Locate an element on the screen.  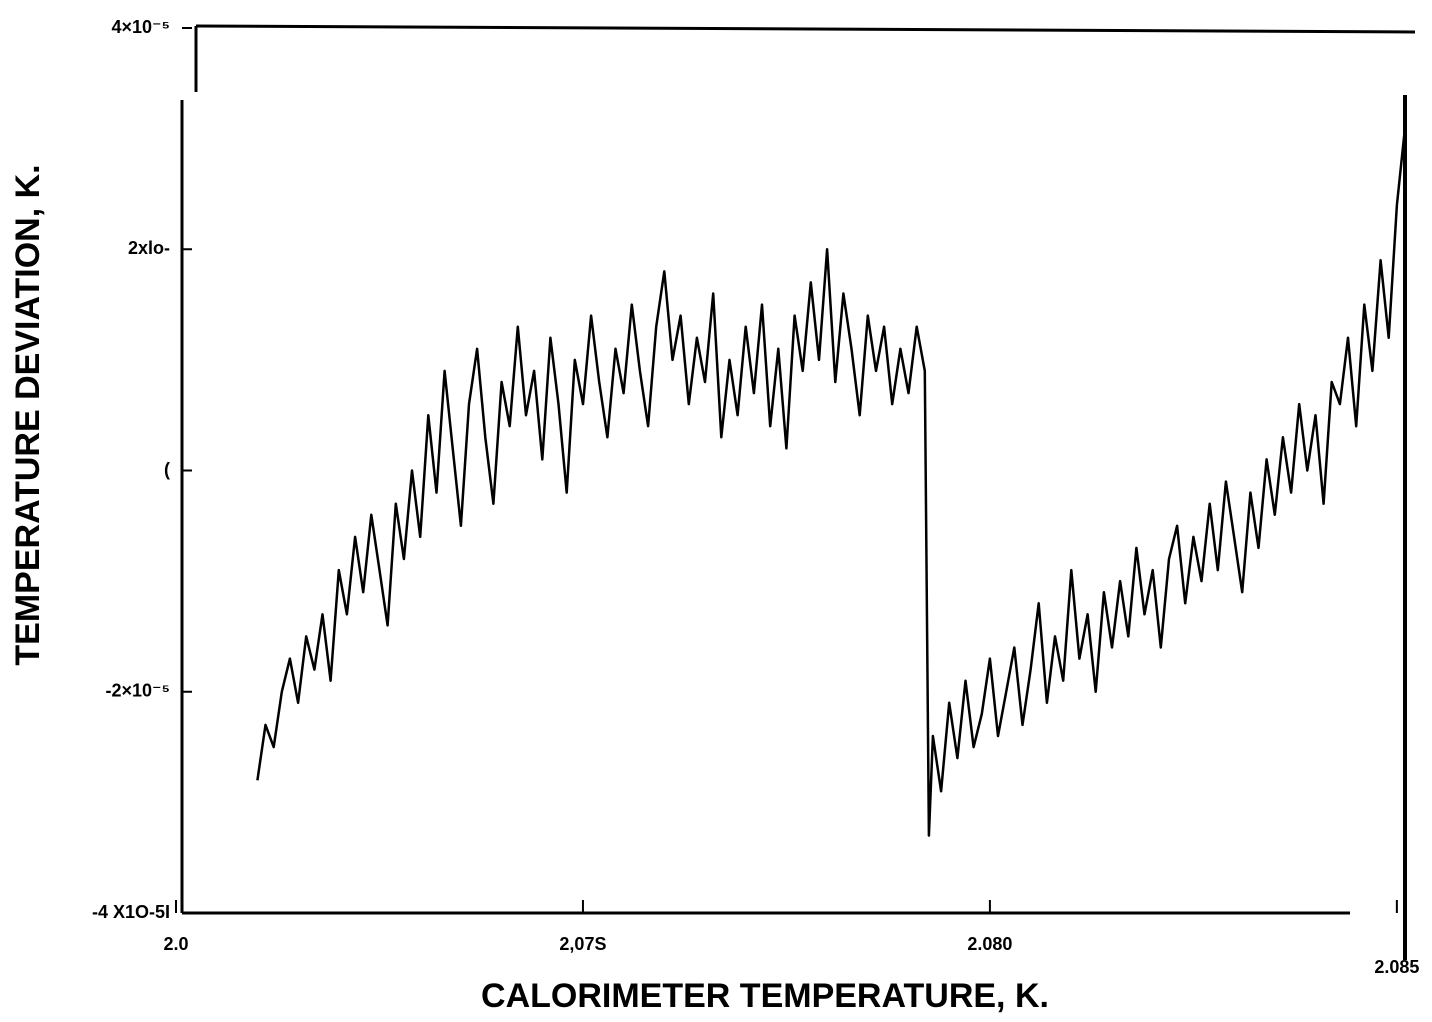
x-tick-label: 2.0 is located at coordinates (175, 944).